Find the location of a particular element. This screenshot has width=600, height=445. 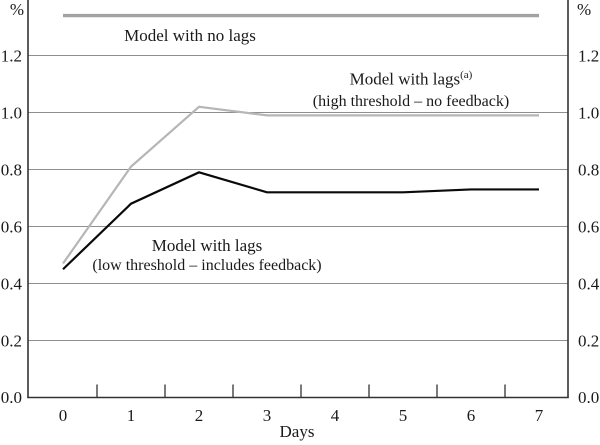

y-tick-label-right: 1.0 is located at coordinates (588, 113).